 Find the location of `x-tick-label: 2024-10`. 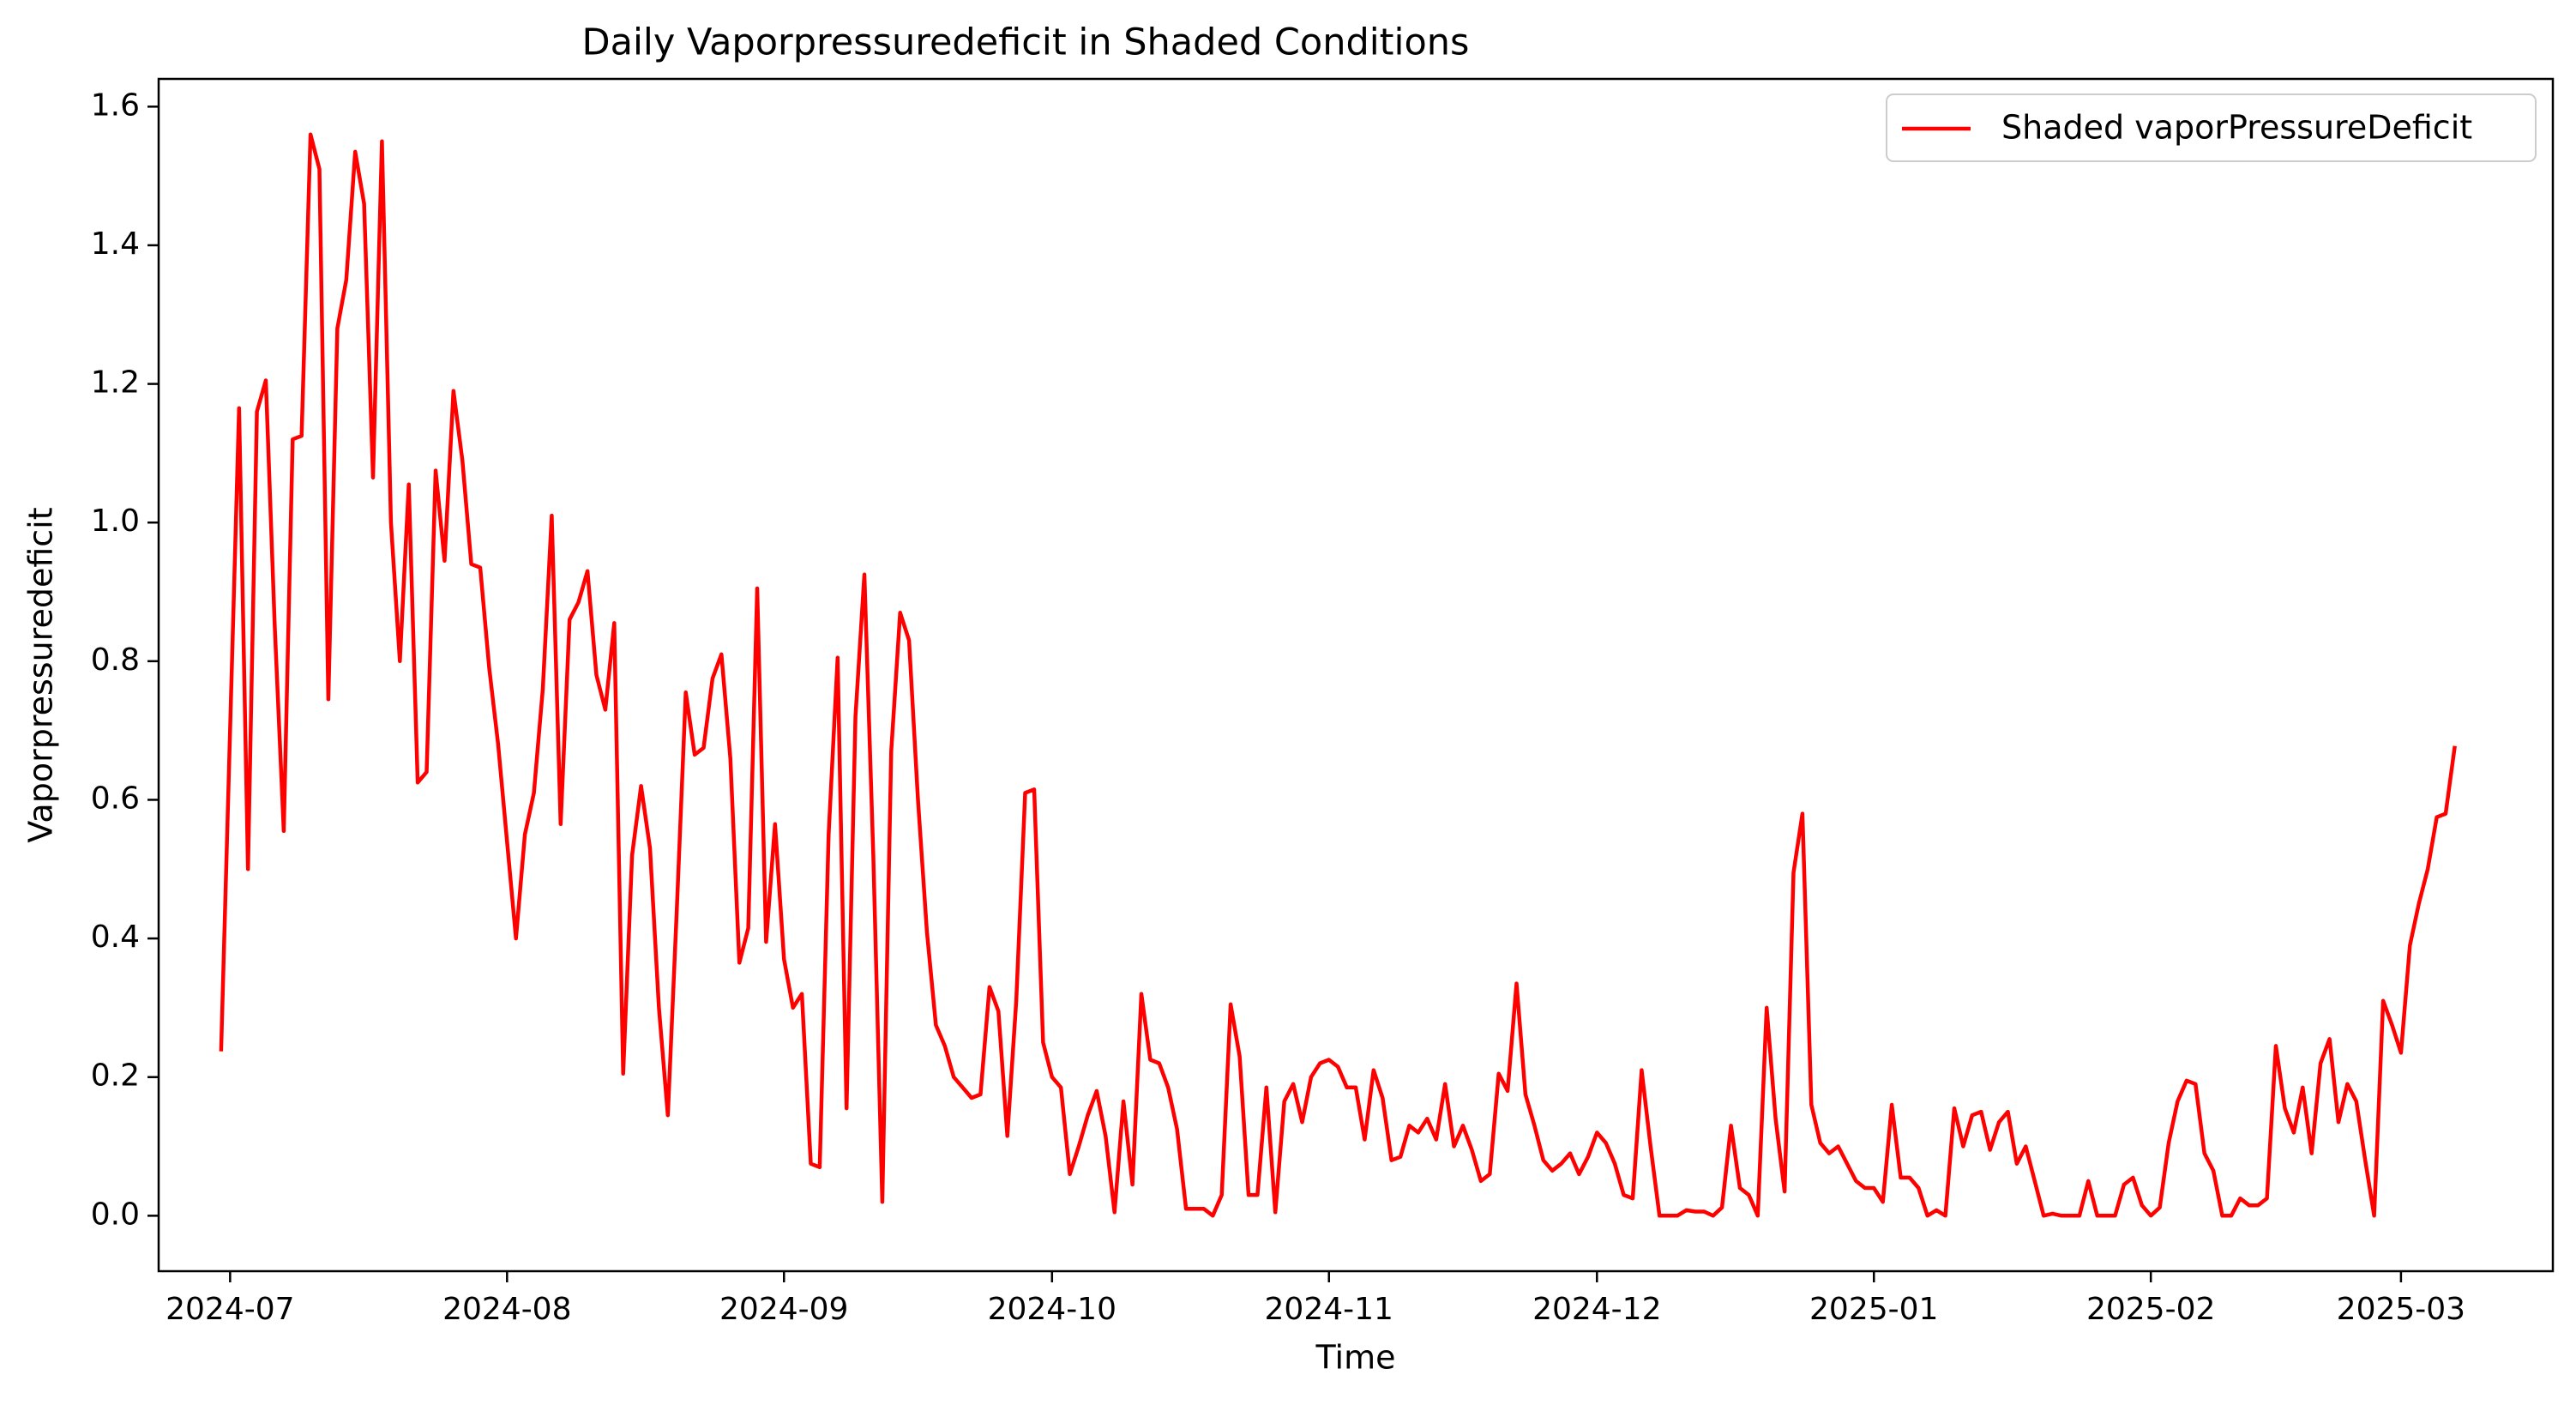

x-tick-label: 2024-10 is located at coordinates (1052, 1309).